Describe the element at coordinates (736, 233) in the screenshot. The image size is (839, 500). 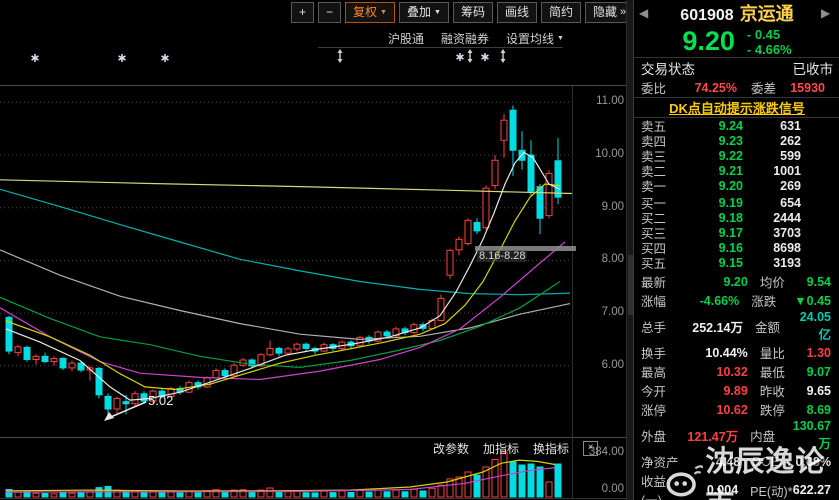
I see `bid-row: 买三 9.17 3703` at that location.